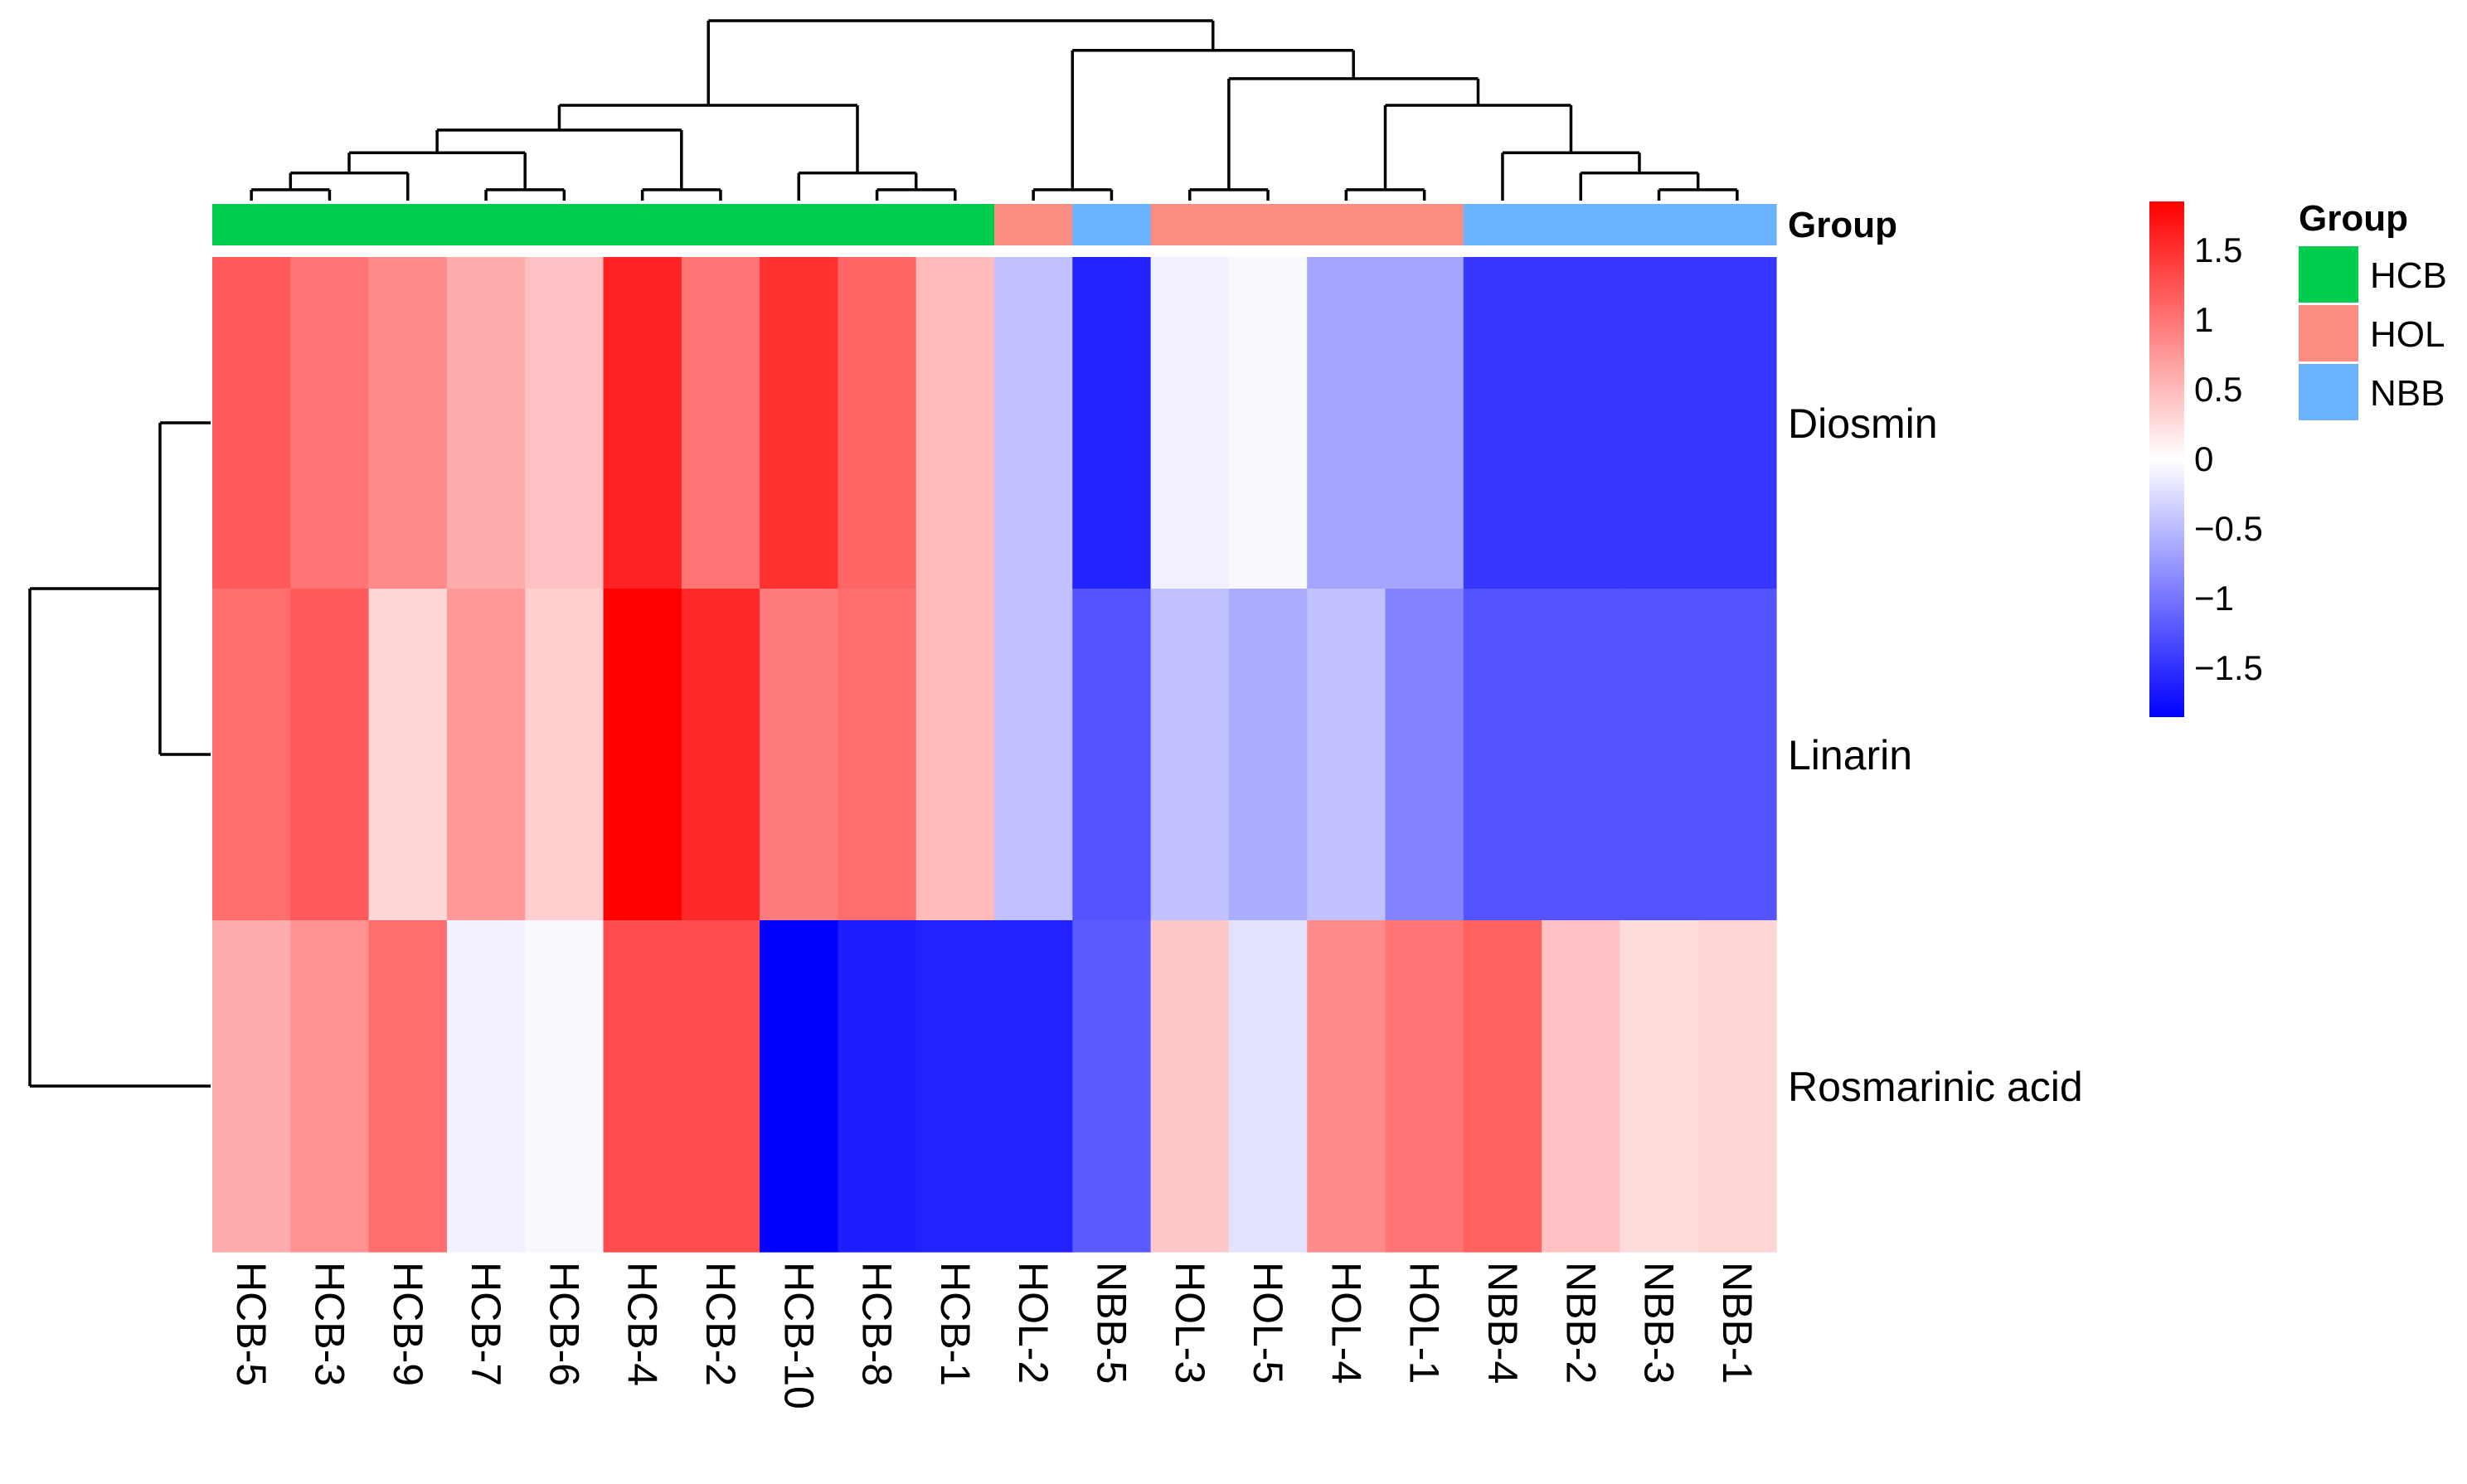 The image size is (2467, 1484). I want to click on column-label-nbb-4: NBB-4, so click(1503, 1323).